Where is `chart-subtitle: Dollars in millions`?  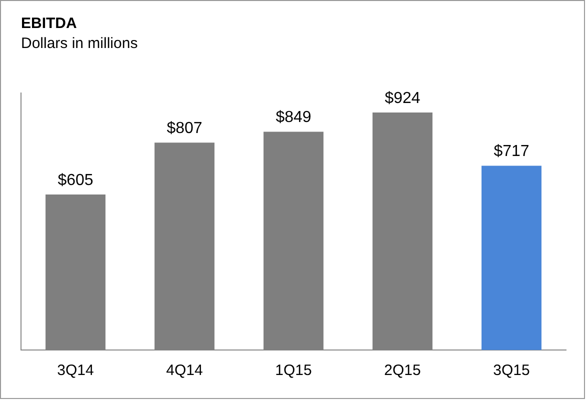
chart-subtitle: Dollars in millions is located at coordinates (79, 43).